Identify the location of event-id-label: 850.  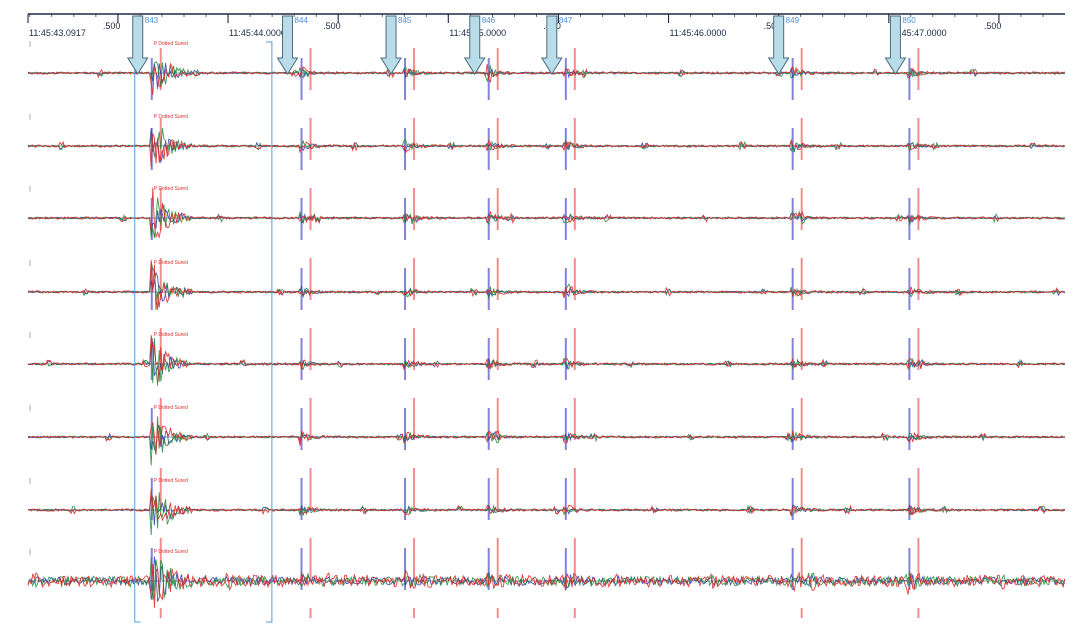
(909, 20).